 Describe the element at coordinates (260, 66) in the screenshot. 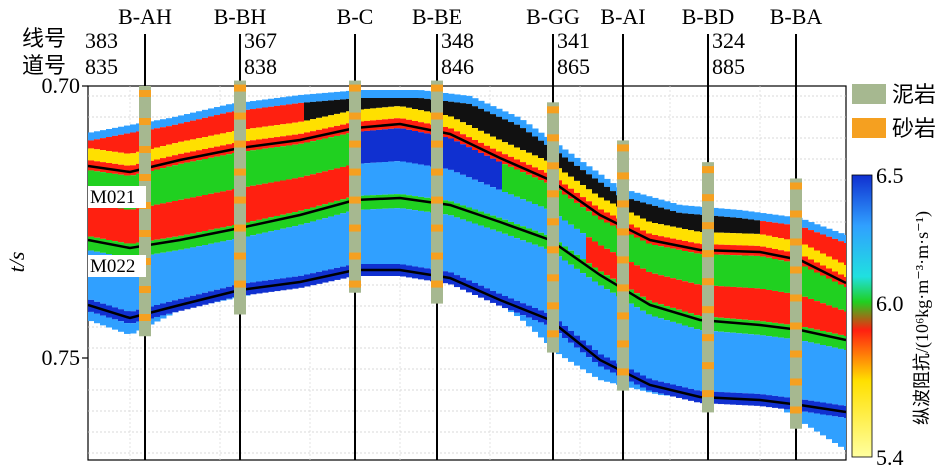

I see `well-trace-number: 838` at that location.